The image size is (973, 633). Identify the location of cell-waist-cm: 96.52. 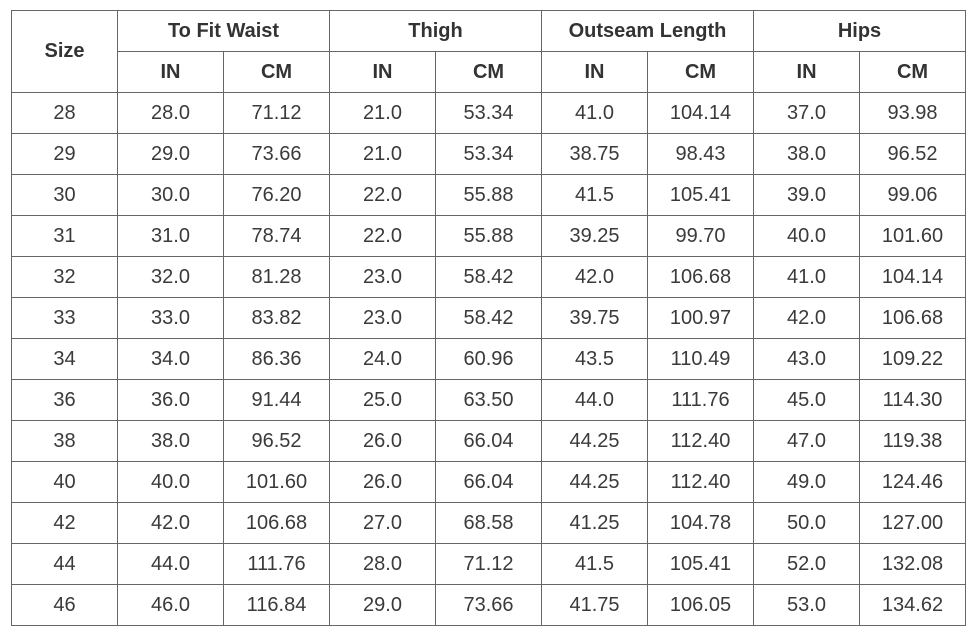
(276, 441).